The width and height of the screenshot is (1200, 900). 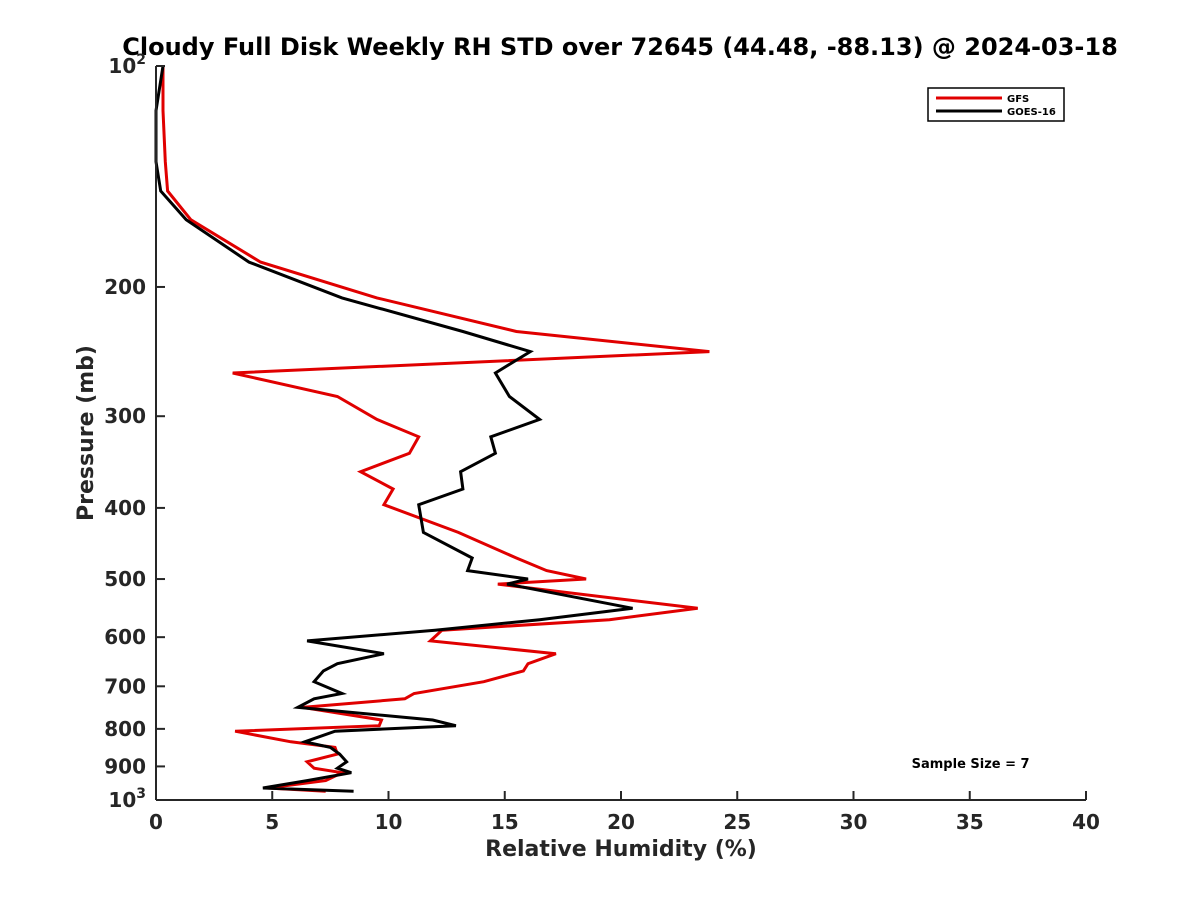 I want to click on legend-label-goes16: GOES-16, so click(x=1031, y=112).